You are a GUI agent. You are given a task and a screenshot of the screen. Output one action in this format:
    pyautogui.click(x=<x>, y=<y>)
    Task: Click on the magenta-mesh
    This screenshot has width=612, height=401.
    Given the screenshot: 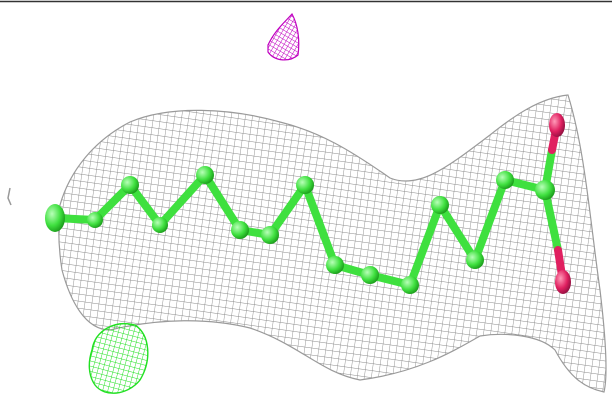 What is the action you would take?
    pyautogui.click(x=283, y=36)
    